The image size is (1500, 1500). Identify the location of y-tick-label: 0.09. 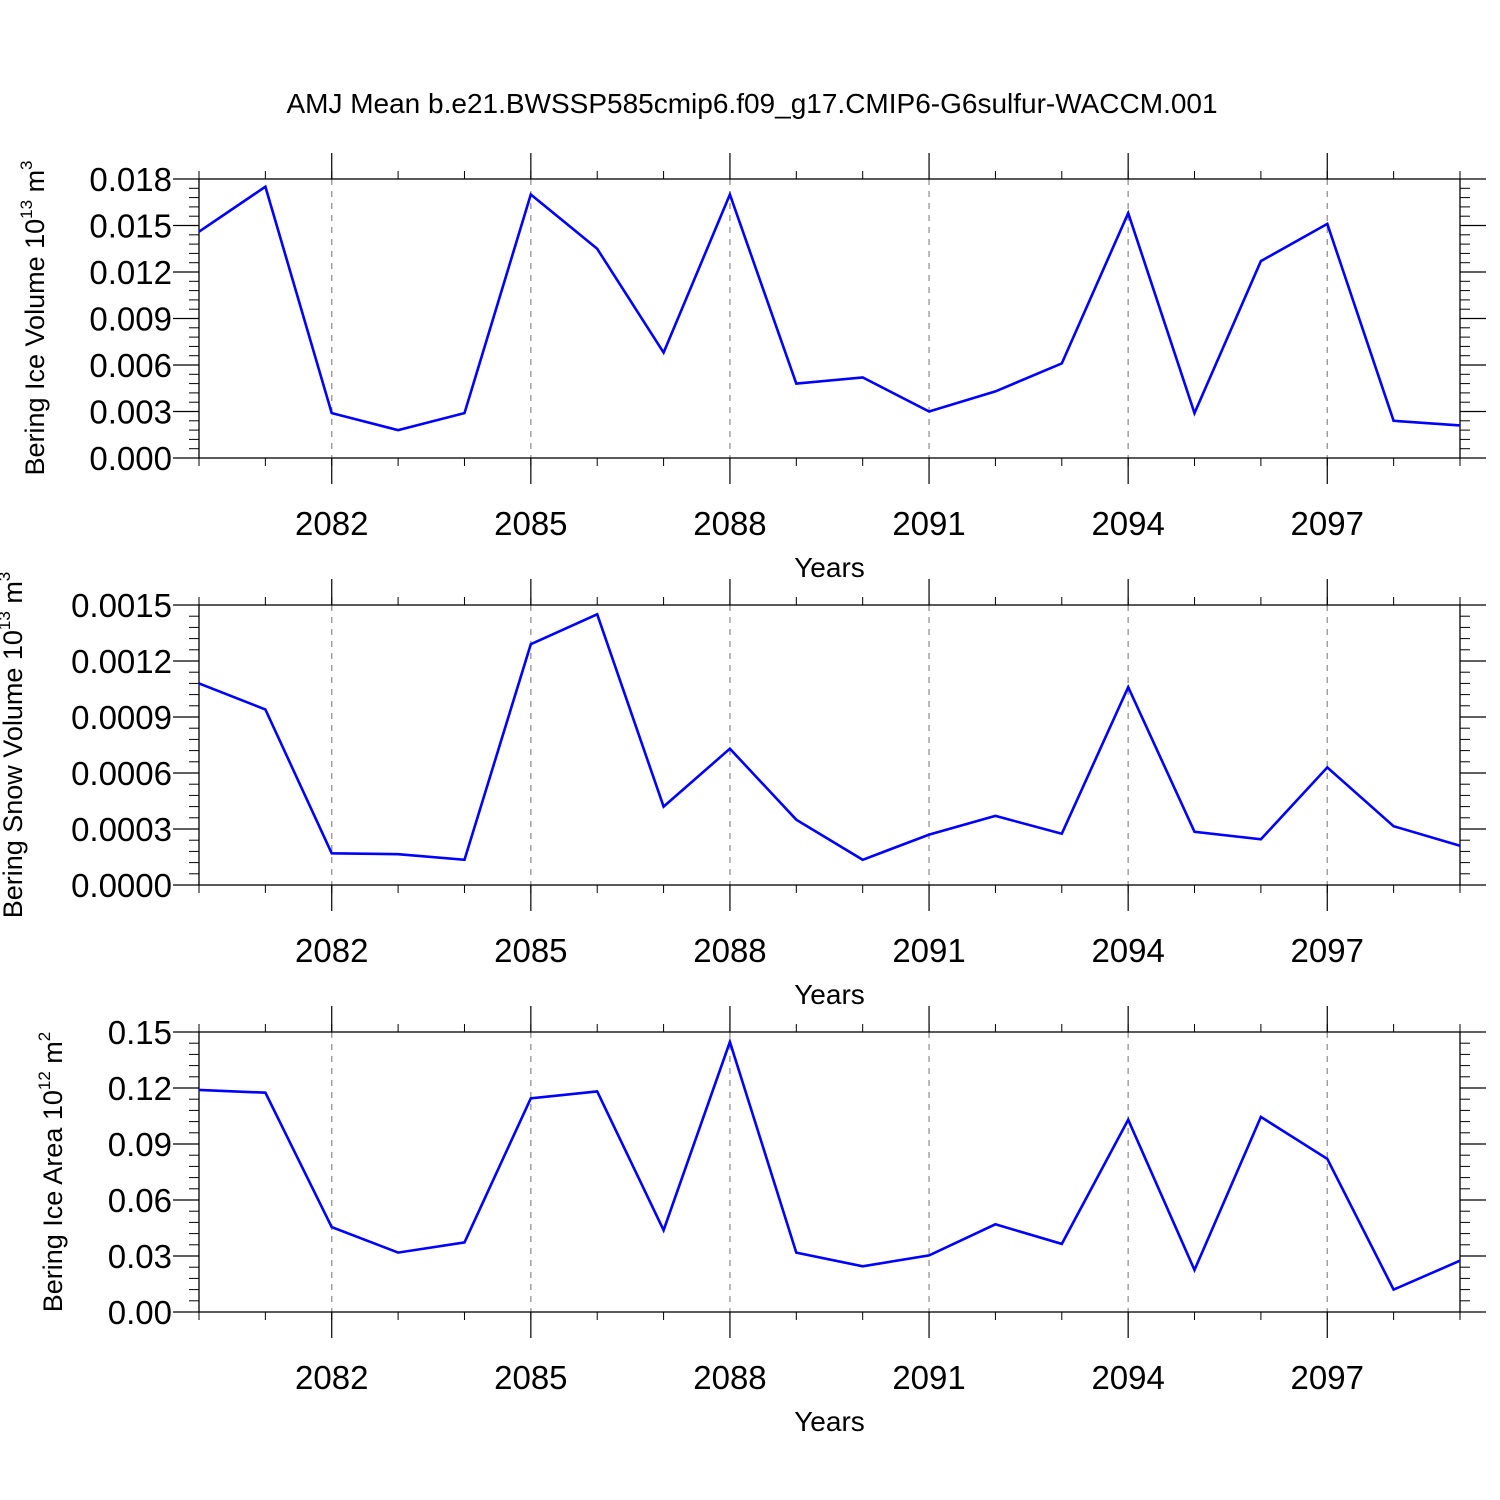
(140, 1144).